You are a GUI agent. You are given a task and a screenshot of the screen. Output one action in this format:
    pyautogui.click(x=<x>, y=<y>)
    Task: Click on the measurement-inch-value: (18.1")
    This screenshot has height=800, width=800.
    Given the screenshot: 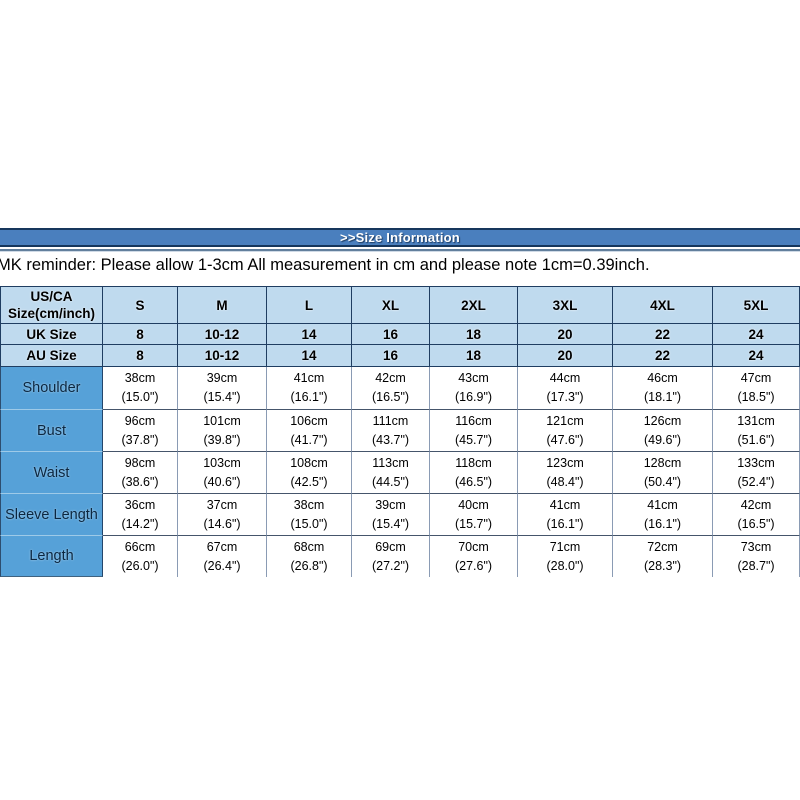 What is the action you would take?
    pyautogui.click(x=662, y=397)
    